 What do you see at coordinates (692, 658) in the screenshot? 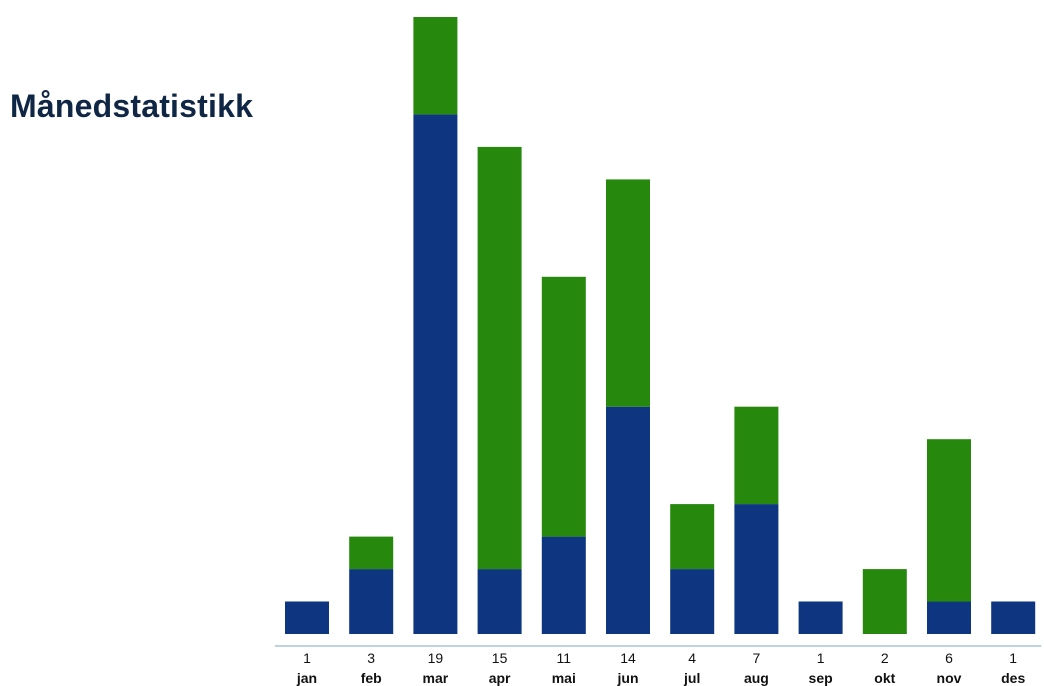
I see `total-label-jul: 4` at bounding box center [692, 658].